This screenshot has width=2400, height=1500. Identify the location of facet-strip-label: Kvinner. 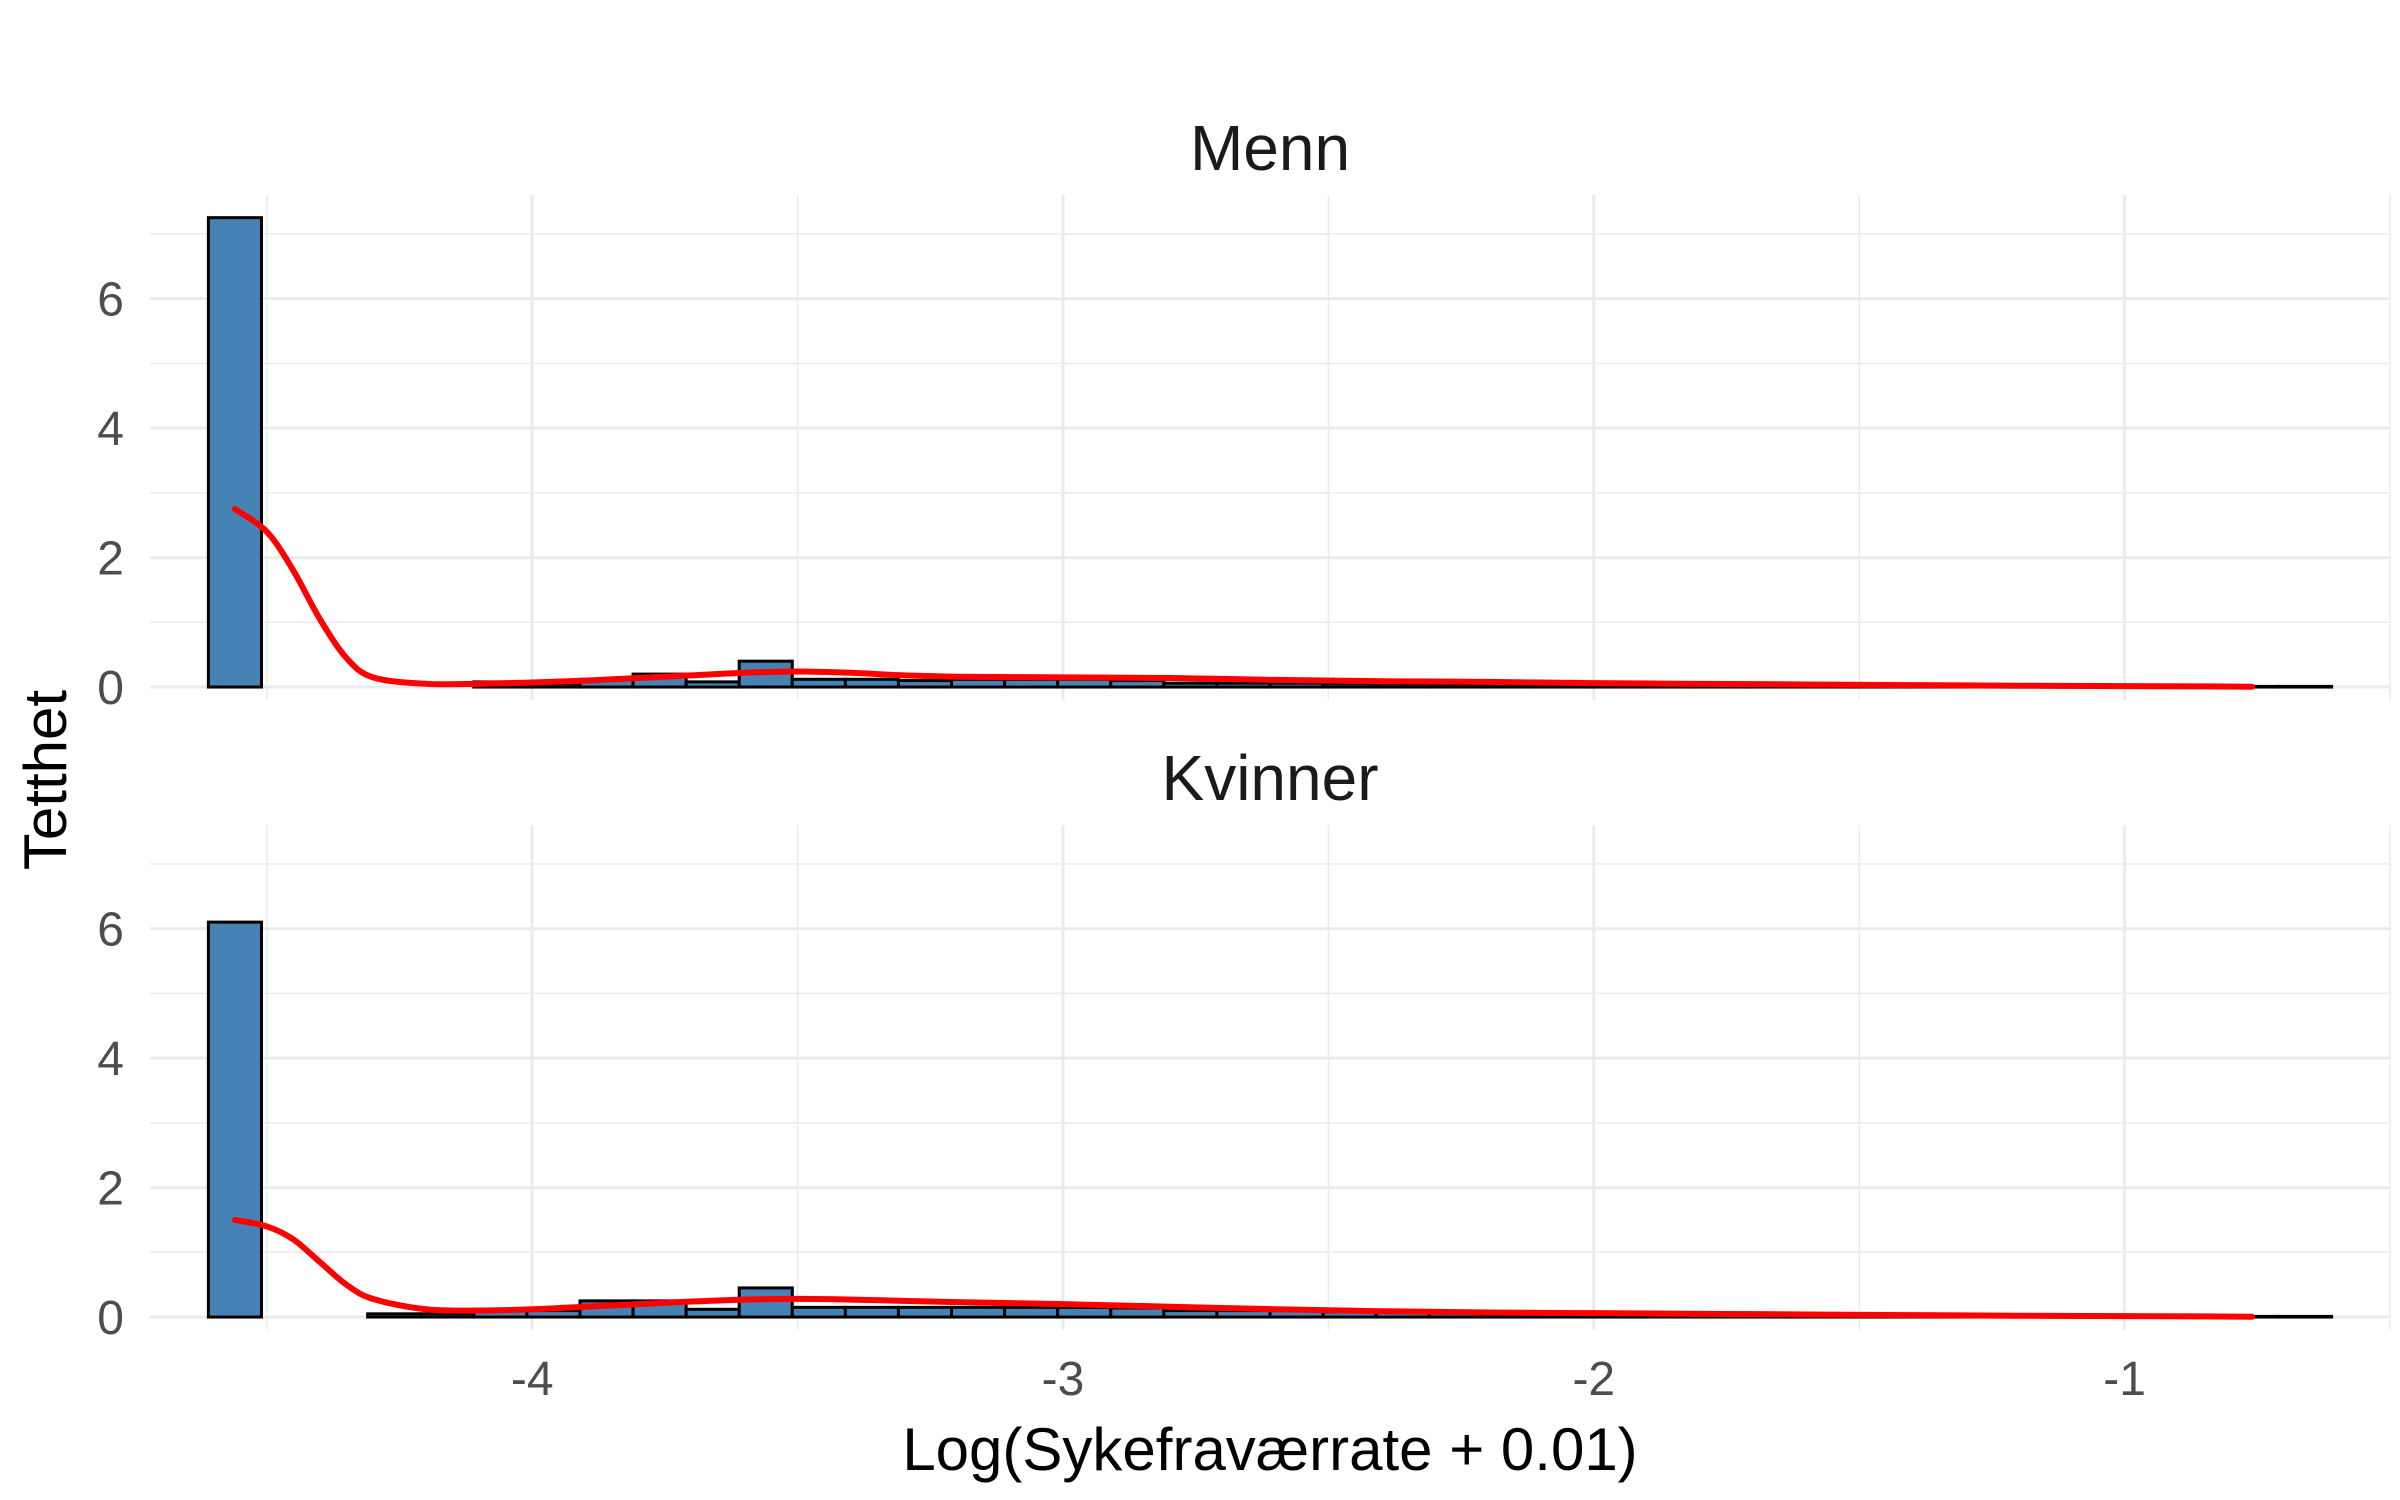
(1270, 778).